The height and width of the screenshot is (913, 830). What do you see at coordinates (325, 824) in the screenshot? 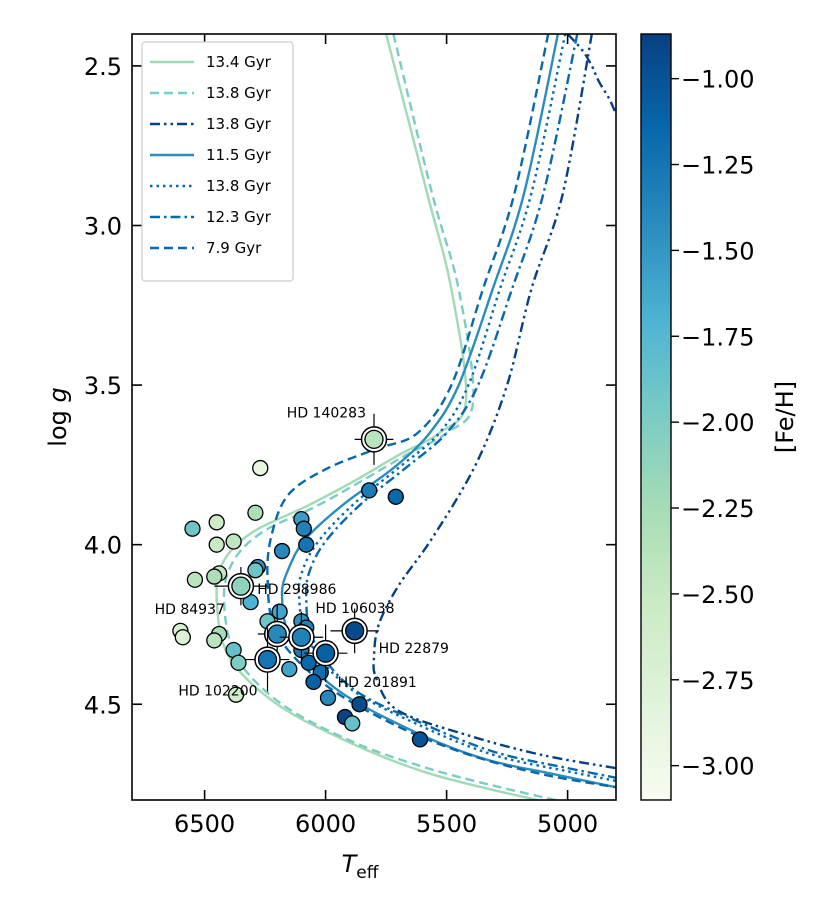
I see `x-tick-label: 6000` at bounding box center [325, 824].